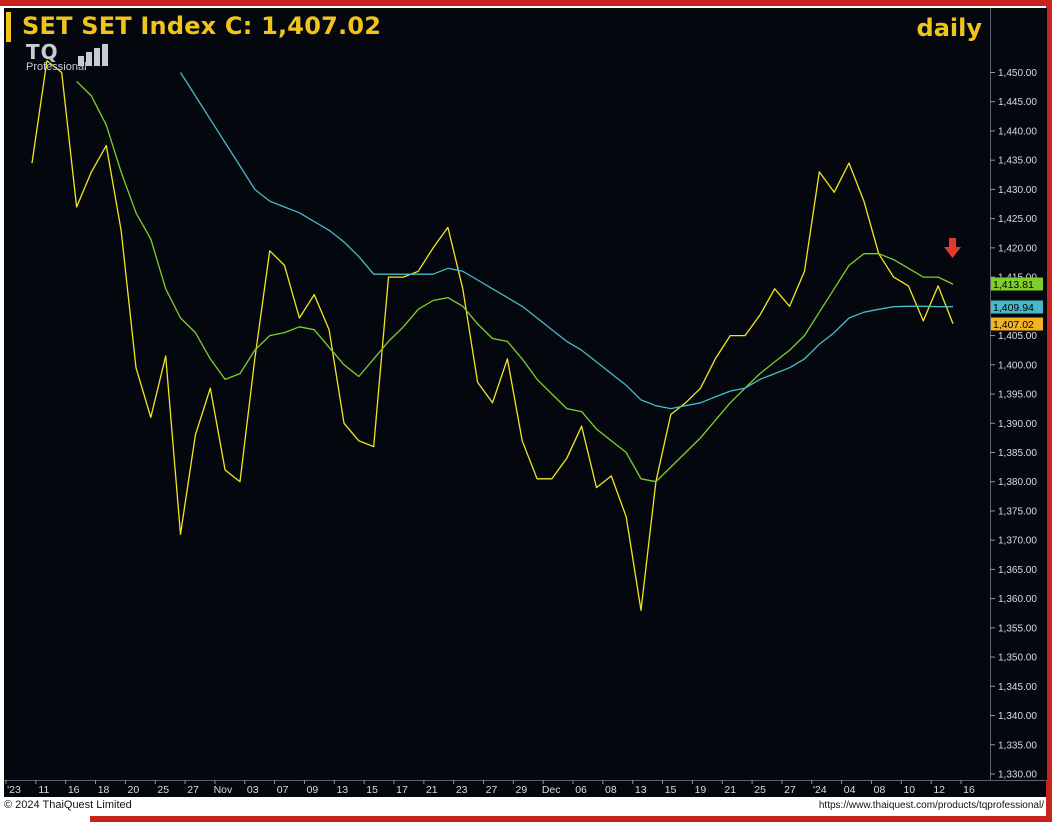 Image resolution: width=1052 pixels, height=822 pixels. Describe the element at coordinates (1017, 395) in the screenshot. I see `y-tick-label: 1,395.00` at that location.